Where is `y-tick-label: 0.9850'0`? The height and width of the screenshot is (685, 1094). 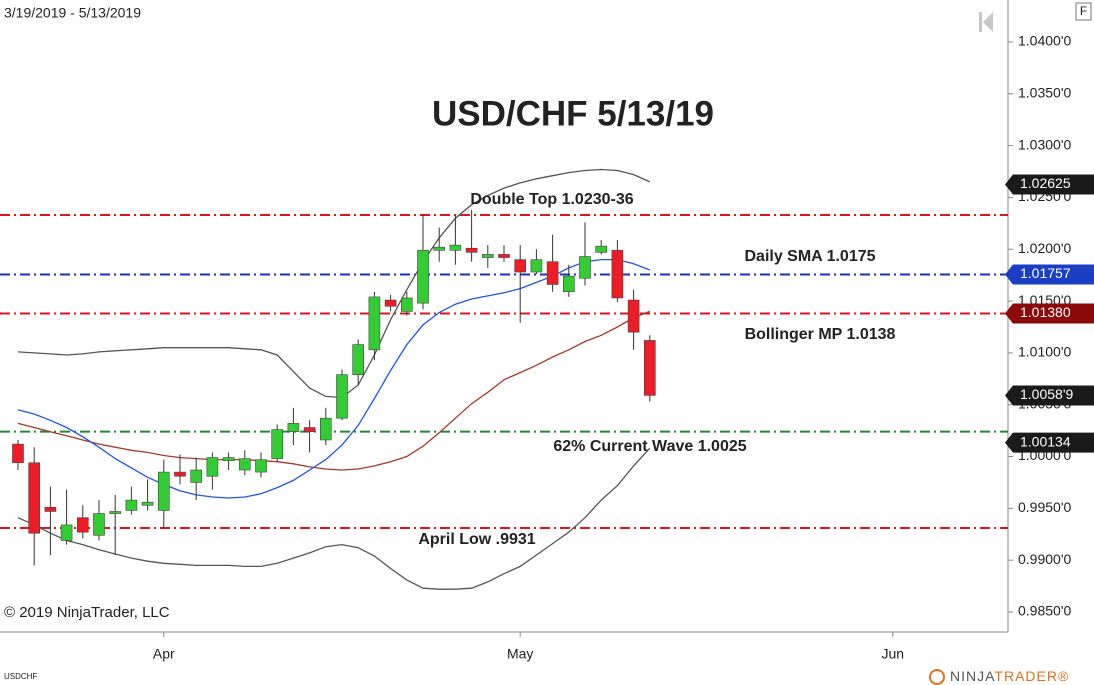
y-tick-label: 0.9850'0 is located at coordinates (1044, 611).